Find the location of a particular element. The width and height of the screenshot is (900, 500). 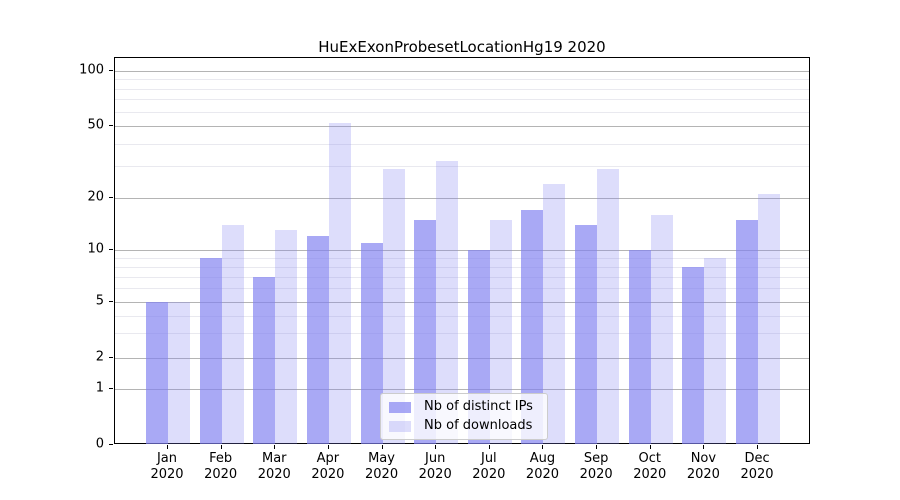

x-tick-label-aug: Aug 2020 is located at coordinates (542, 467).